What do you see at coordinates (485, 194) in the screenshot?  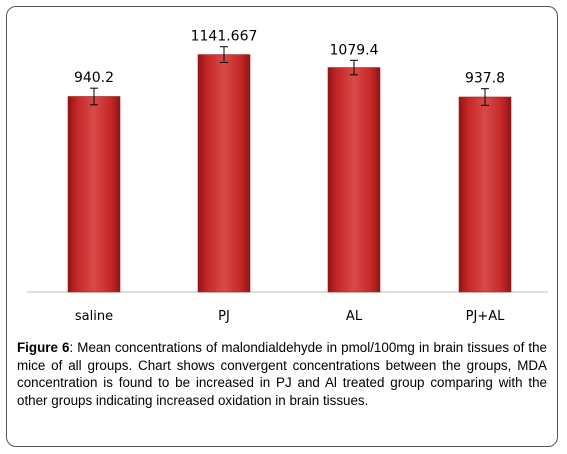 I see `bar-pj-al` at bounding box center [485, 194].